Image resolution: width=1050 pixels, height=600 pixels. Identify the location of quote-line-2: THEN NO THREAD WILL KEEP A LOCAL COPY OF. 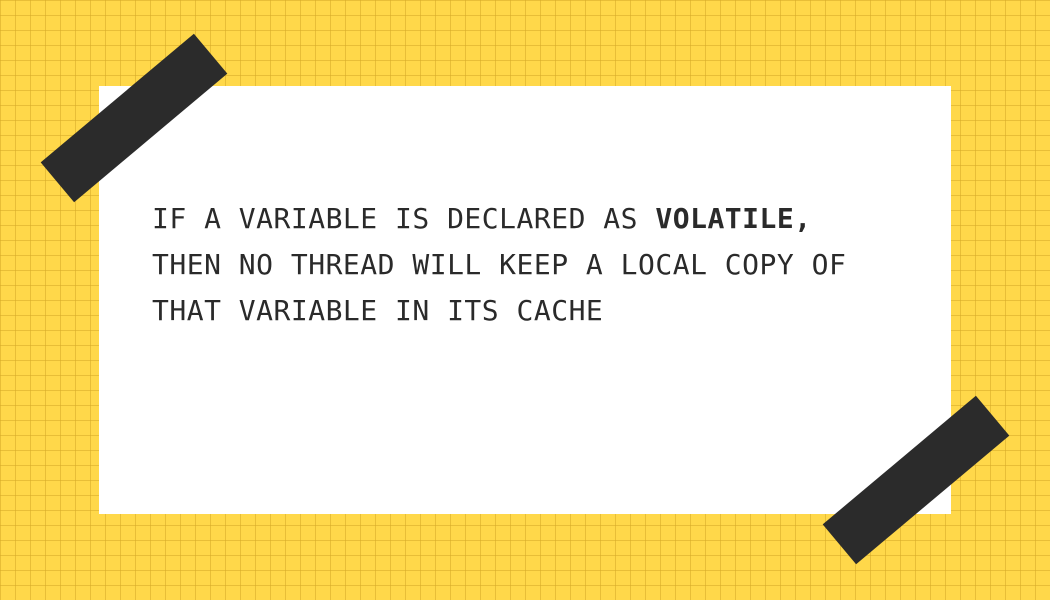
(499, 264).